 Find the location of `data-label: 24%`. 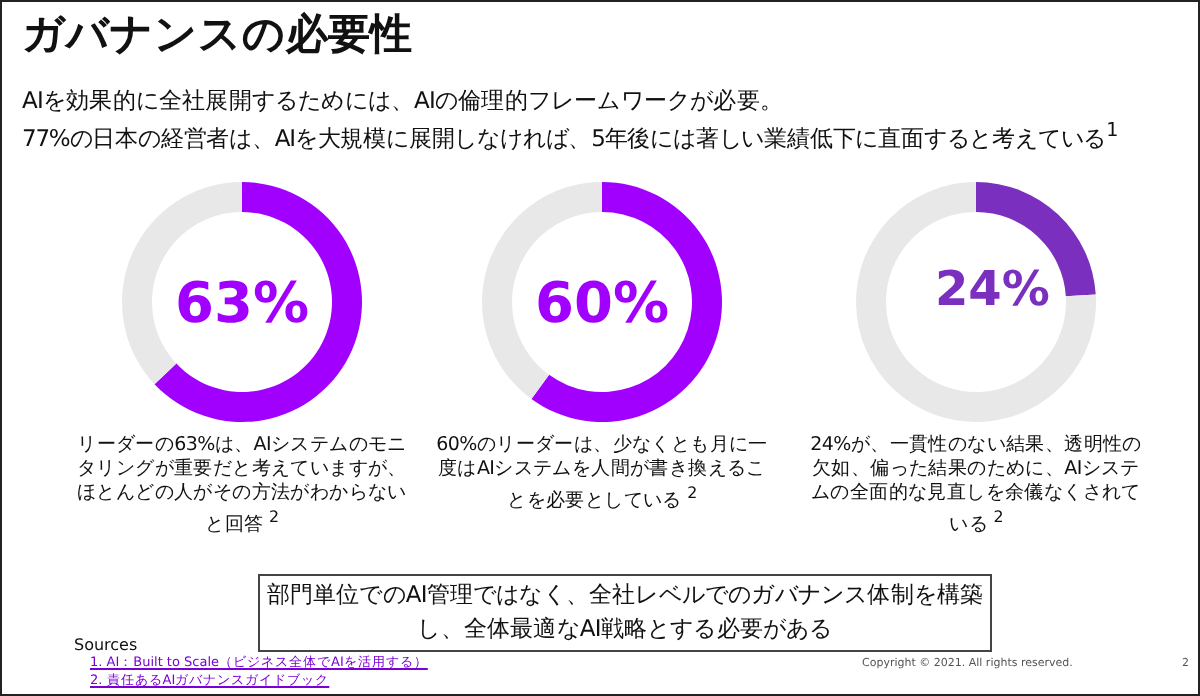

data-label: 24% is located at coordinates (992, 288).